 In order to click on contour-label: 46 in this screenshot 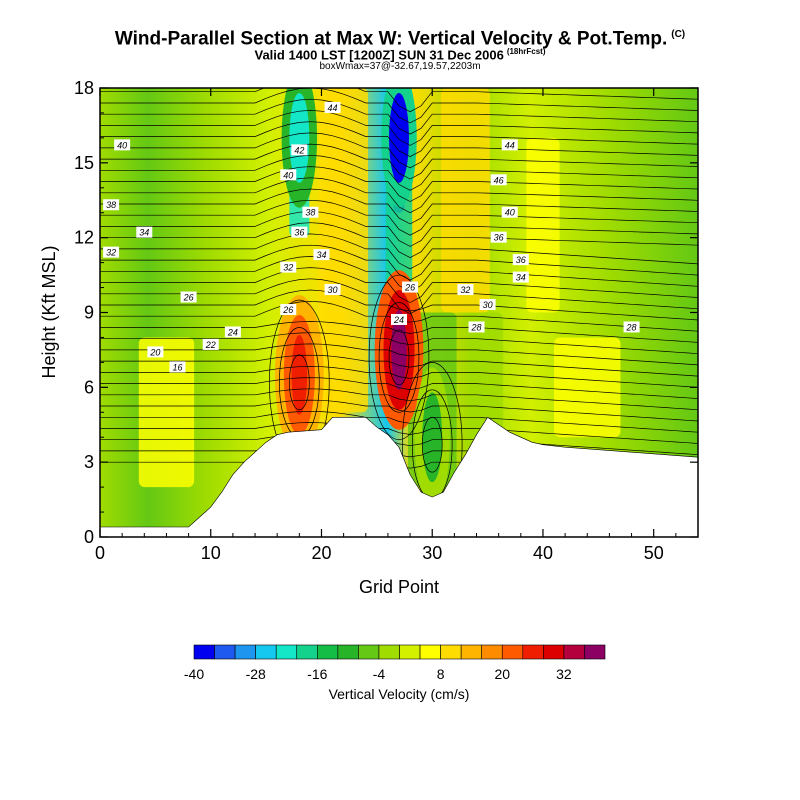, I will do `click(498, 180)`.